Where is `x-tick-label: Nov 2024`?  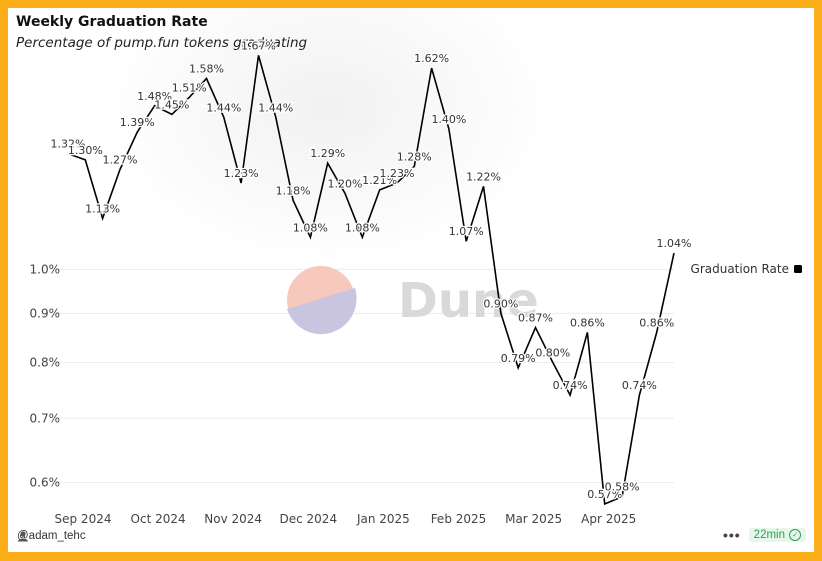
x-tick-label: Nov 2024 is located at coordinates (233, 519).